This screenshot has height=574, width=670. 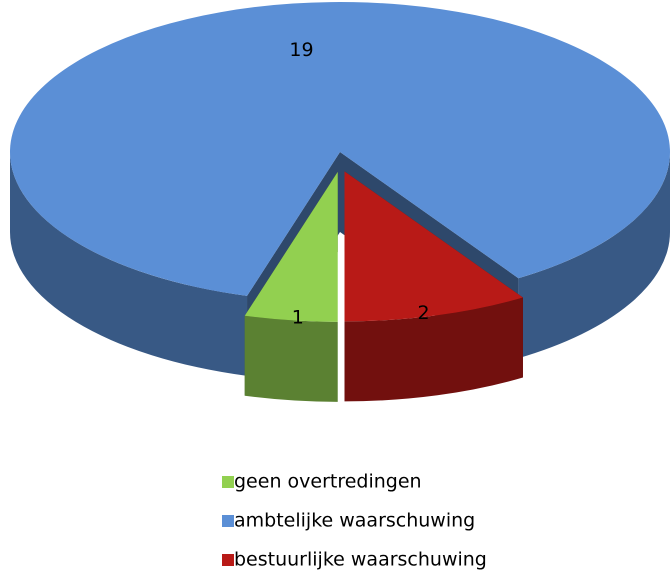 What do you see at coordinates (360, 560) in the screenshot?
I see `legend-label: bestuurlijke waarschuwing` at bounding box center [360, 560].